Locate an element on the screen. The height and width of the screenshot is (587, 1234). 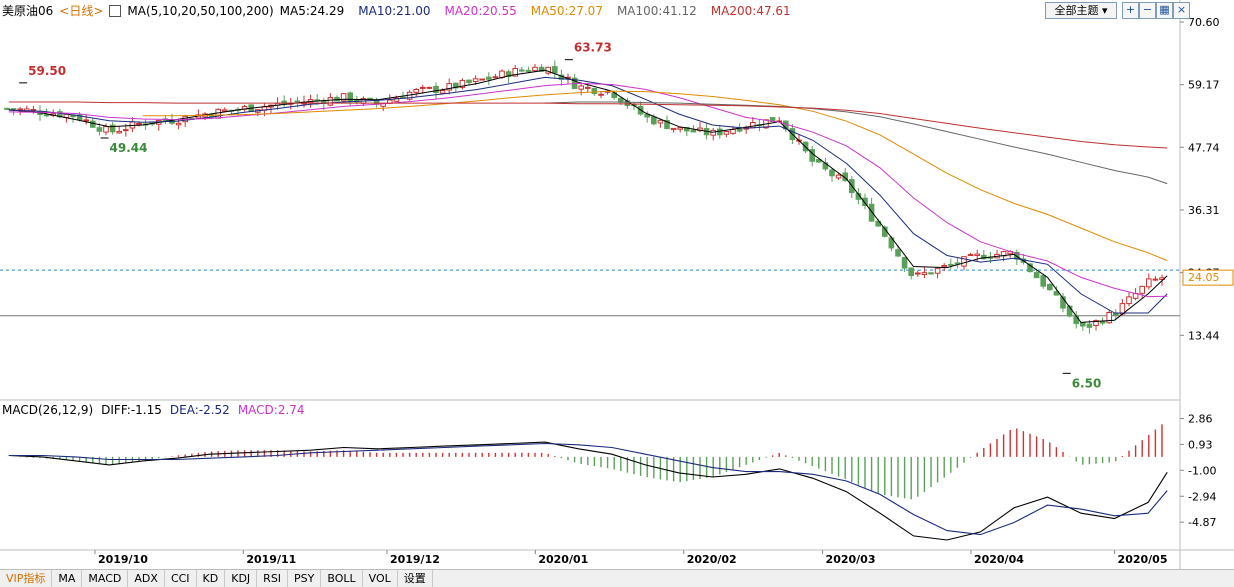
macd-histogram is located at coordinates (584, 462).